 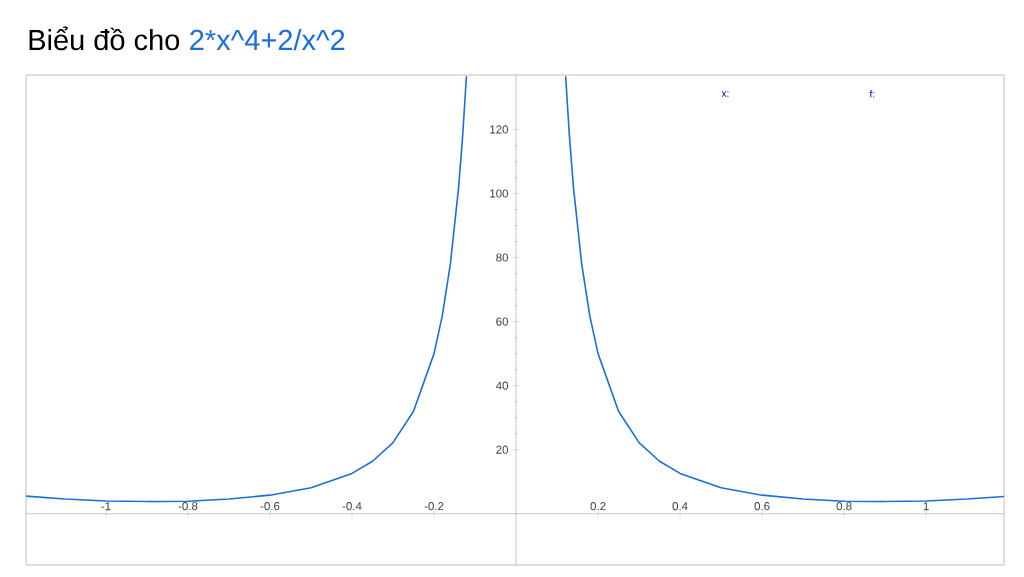 I want to click on y-tick-label: 40, so click(x=502, y=385).